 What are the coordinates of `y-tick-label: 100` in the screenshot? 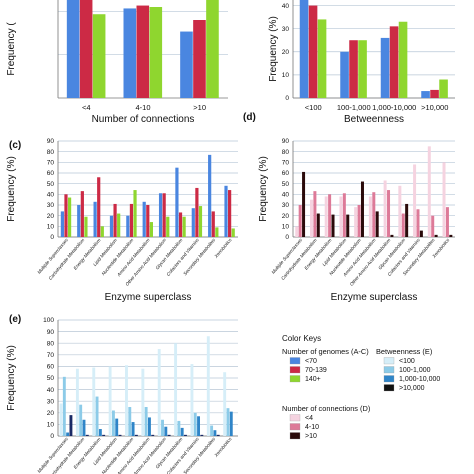 It's located at (48, 320).